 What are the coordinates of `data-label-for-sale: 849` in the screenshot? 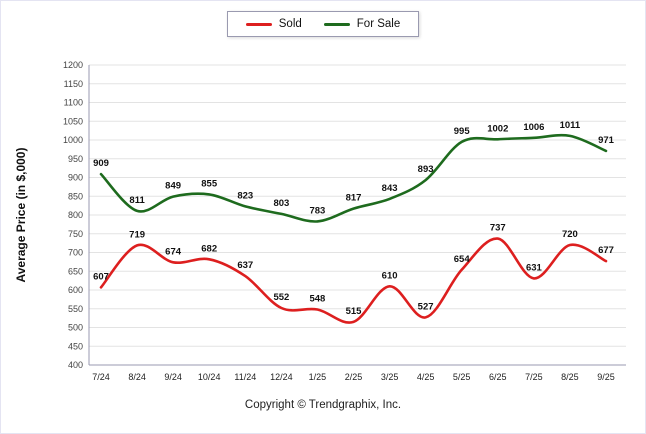 It's located at (173, 186).